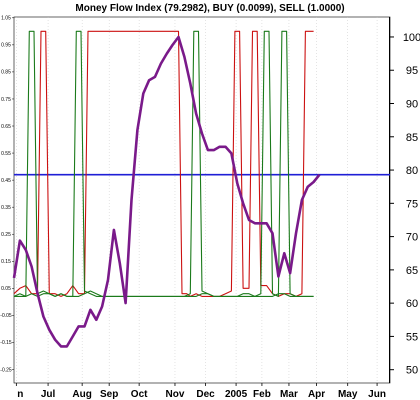  What do you see at coordinates (6, 370) in the screenshot?
I see `left-tick-label: -0.25` at bounding box center [6, 370].